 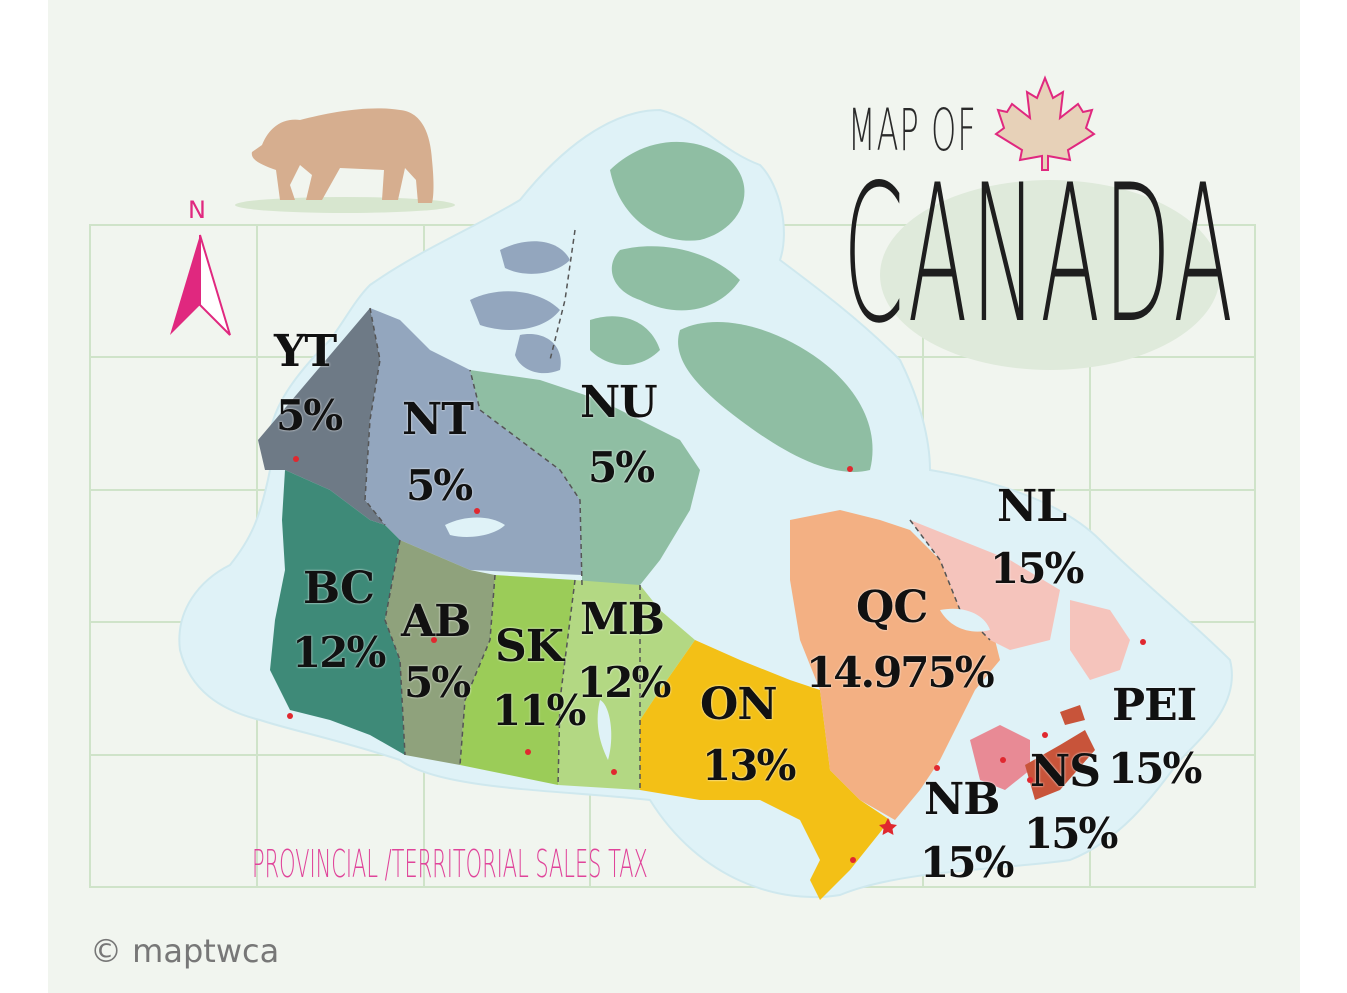 What do you see at coordinates (539, 710) in the screenshot?
I see `rate-sk: 11%` at bounding box center [539, 710].